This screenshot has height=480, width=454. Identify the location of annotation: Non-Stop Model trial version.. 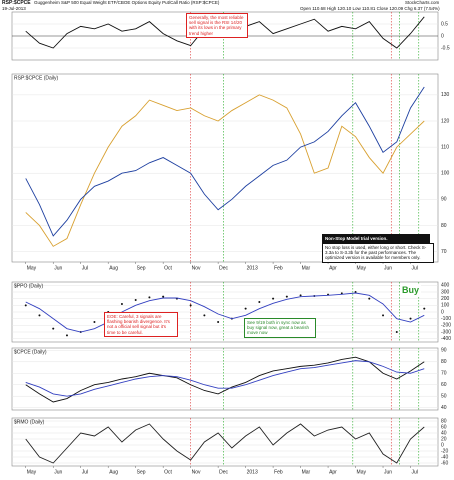
(376, 239).